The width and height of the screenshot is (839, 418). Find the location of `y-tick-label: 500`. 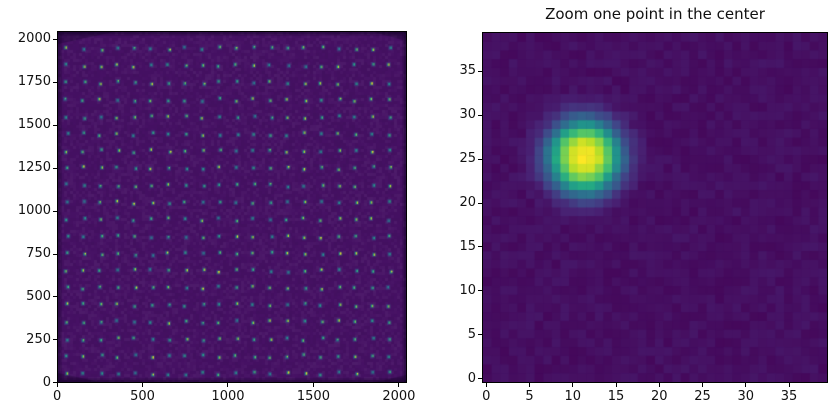

y-tick-label: 500 is located at coordinates (38, 296).